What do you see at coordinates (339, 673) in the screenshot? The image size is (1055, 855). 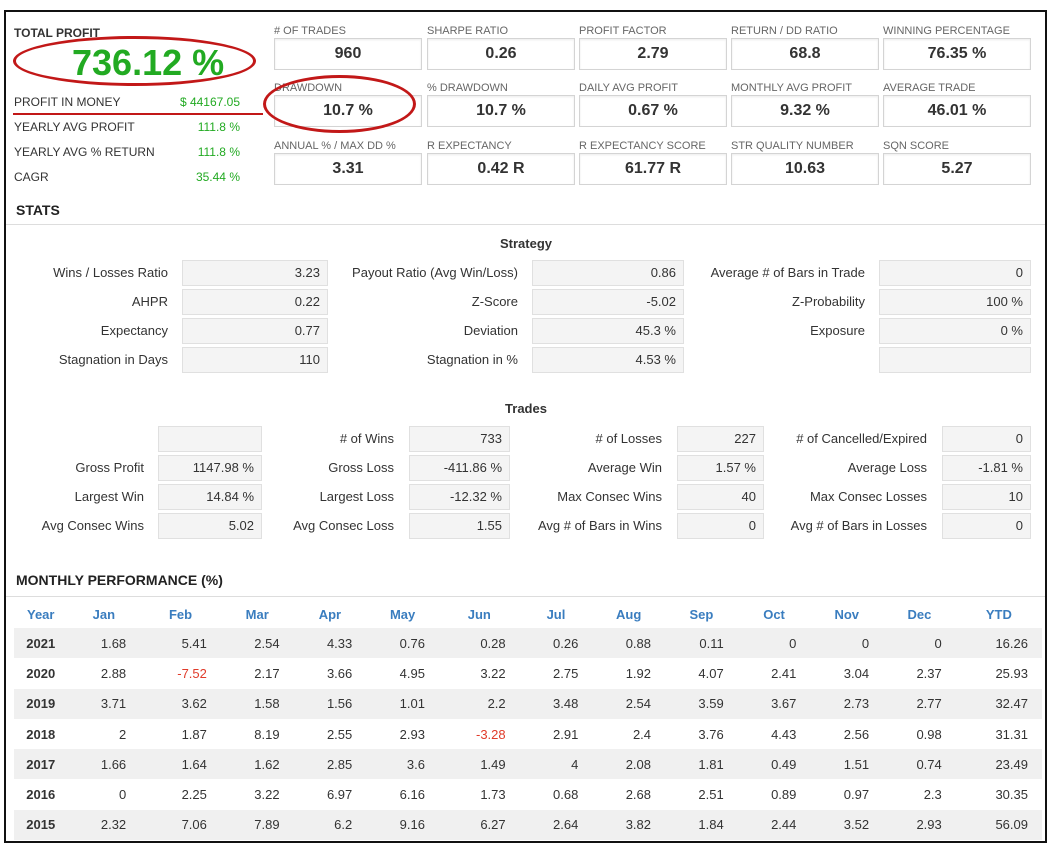 I see `month-cell: 3.66` at bounding box center [339, 673].